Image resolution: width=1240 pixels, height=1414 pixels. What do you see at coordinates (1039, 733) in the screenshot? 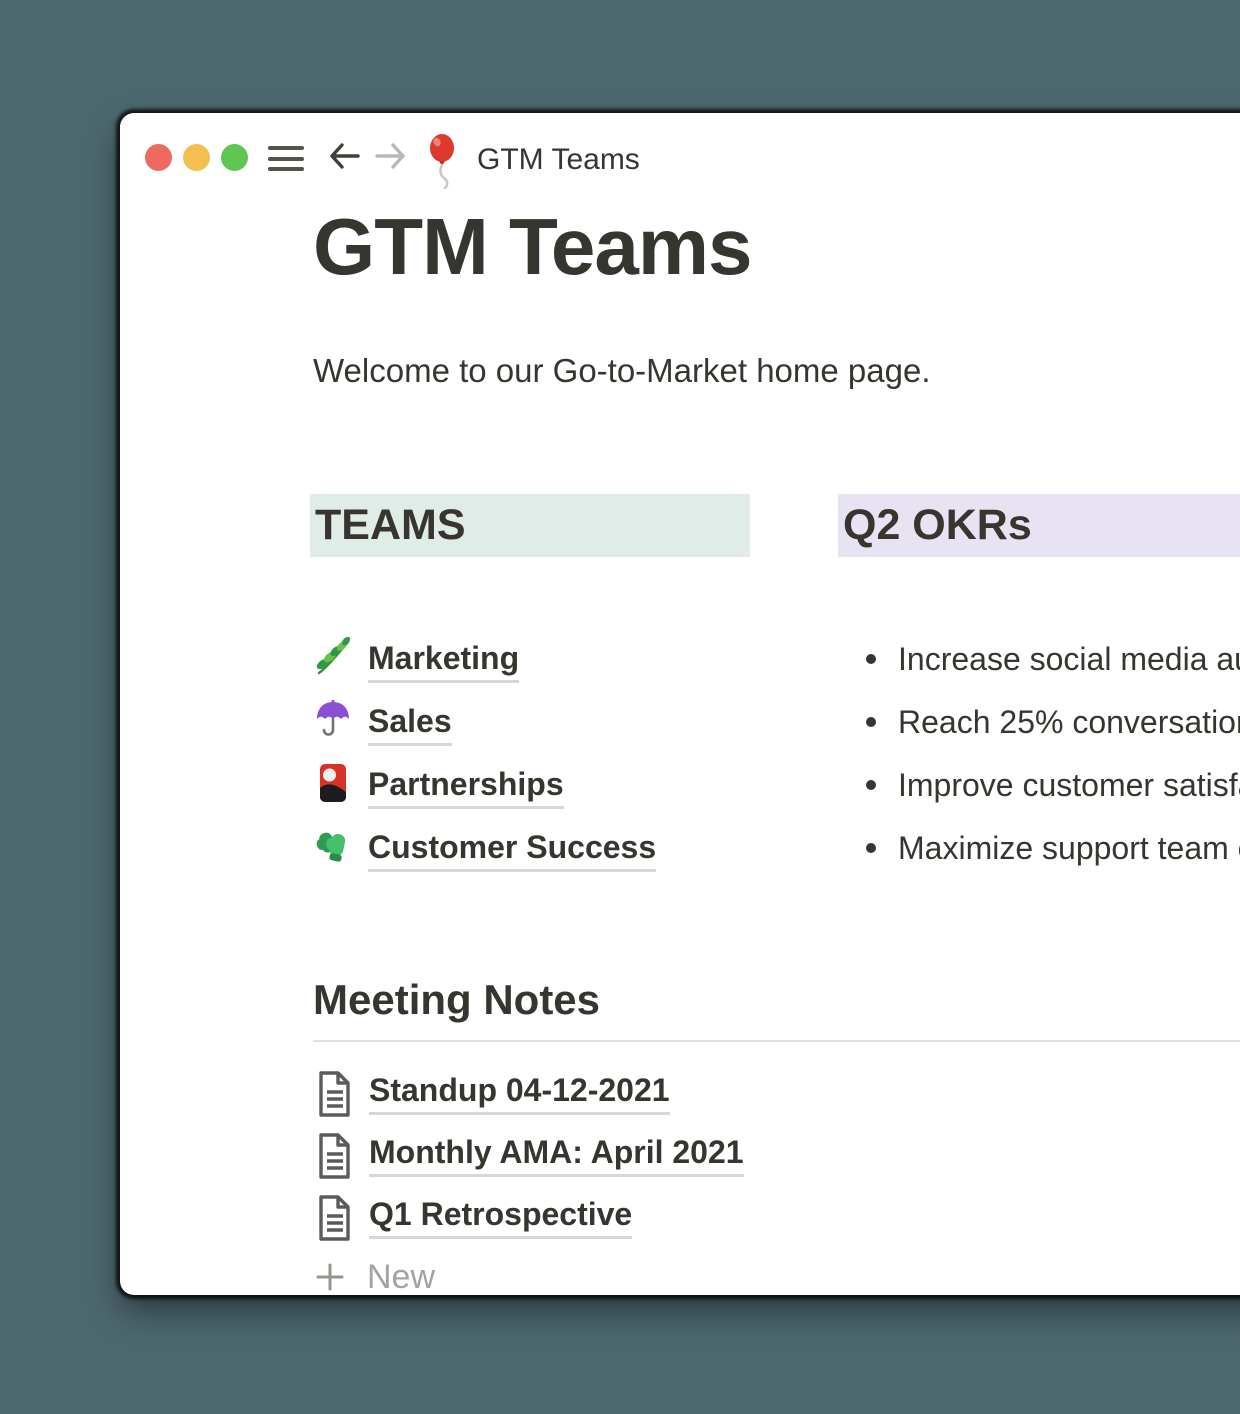
I see `okr-item: Reach 25% conversation rate` at bounding box center [1039, 733].